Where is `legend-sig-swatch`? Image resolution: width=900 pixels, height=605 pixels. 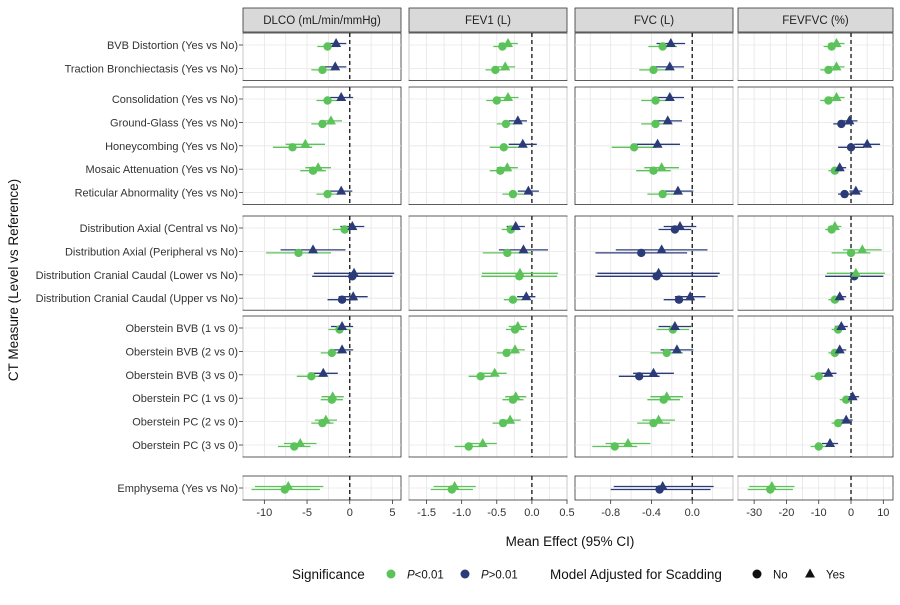
legend-sig-swatch is located at coordinates (391, 574).